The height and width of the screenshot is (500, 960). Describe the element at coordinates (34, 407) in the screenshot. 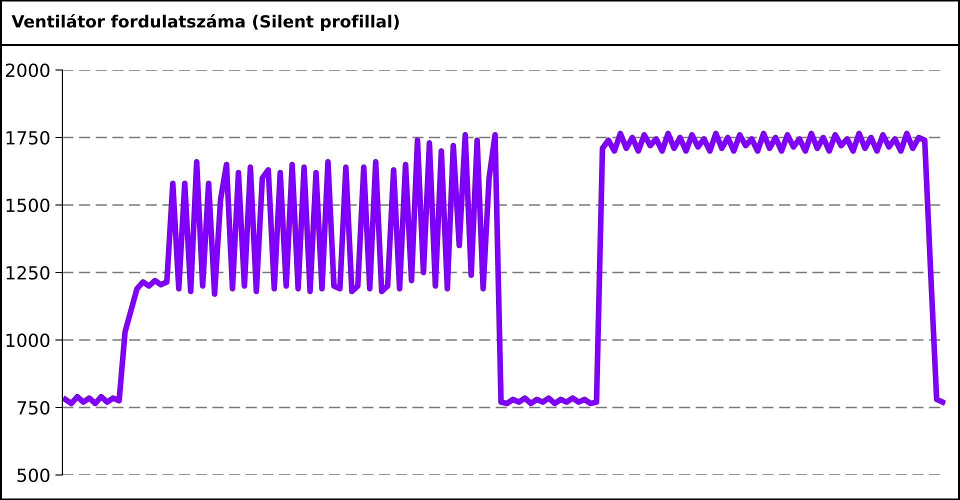

I see `y-tick-label: 750` at that location.